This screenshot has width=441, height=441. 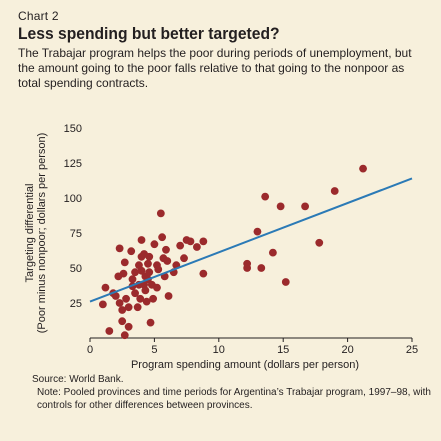 I want to click on x-tick-label: 15, so click(x=283, y=350).